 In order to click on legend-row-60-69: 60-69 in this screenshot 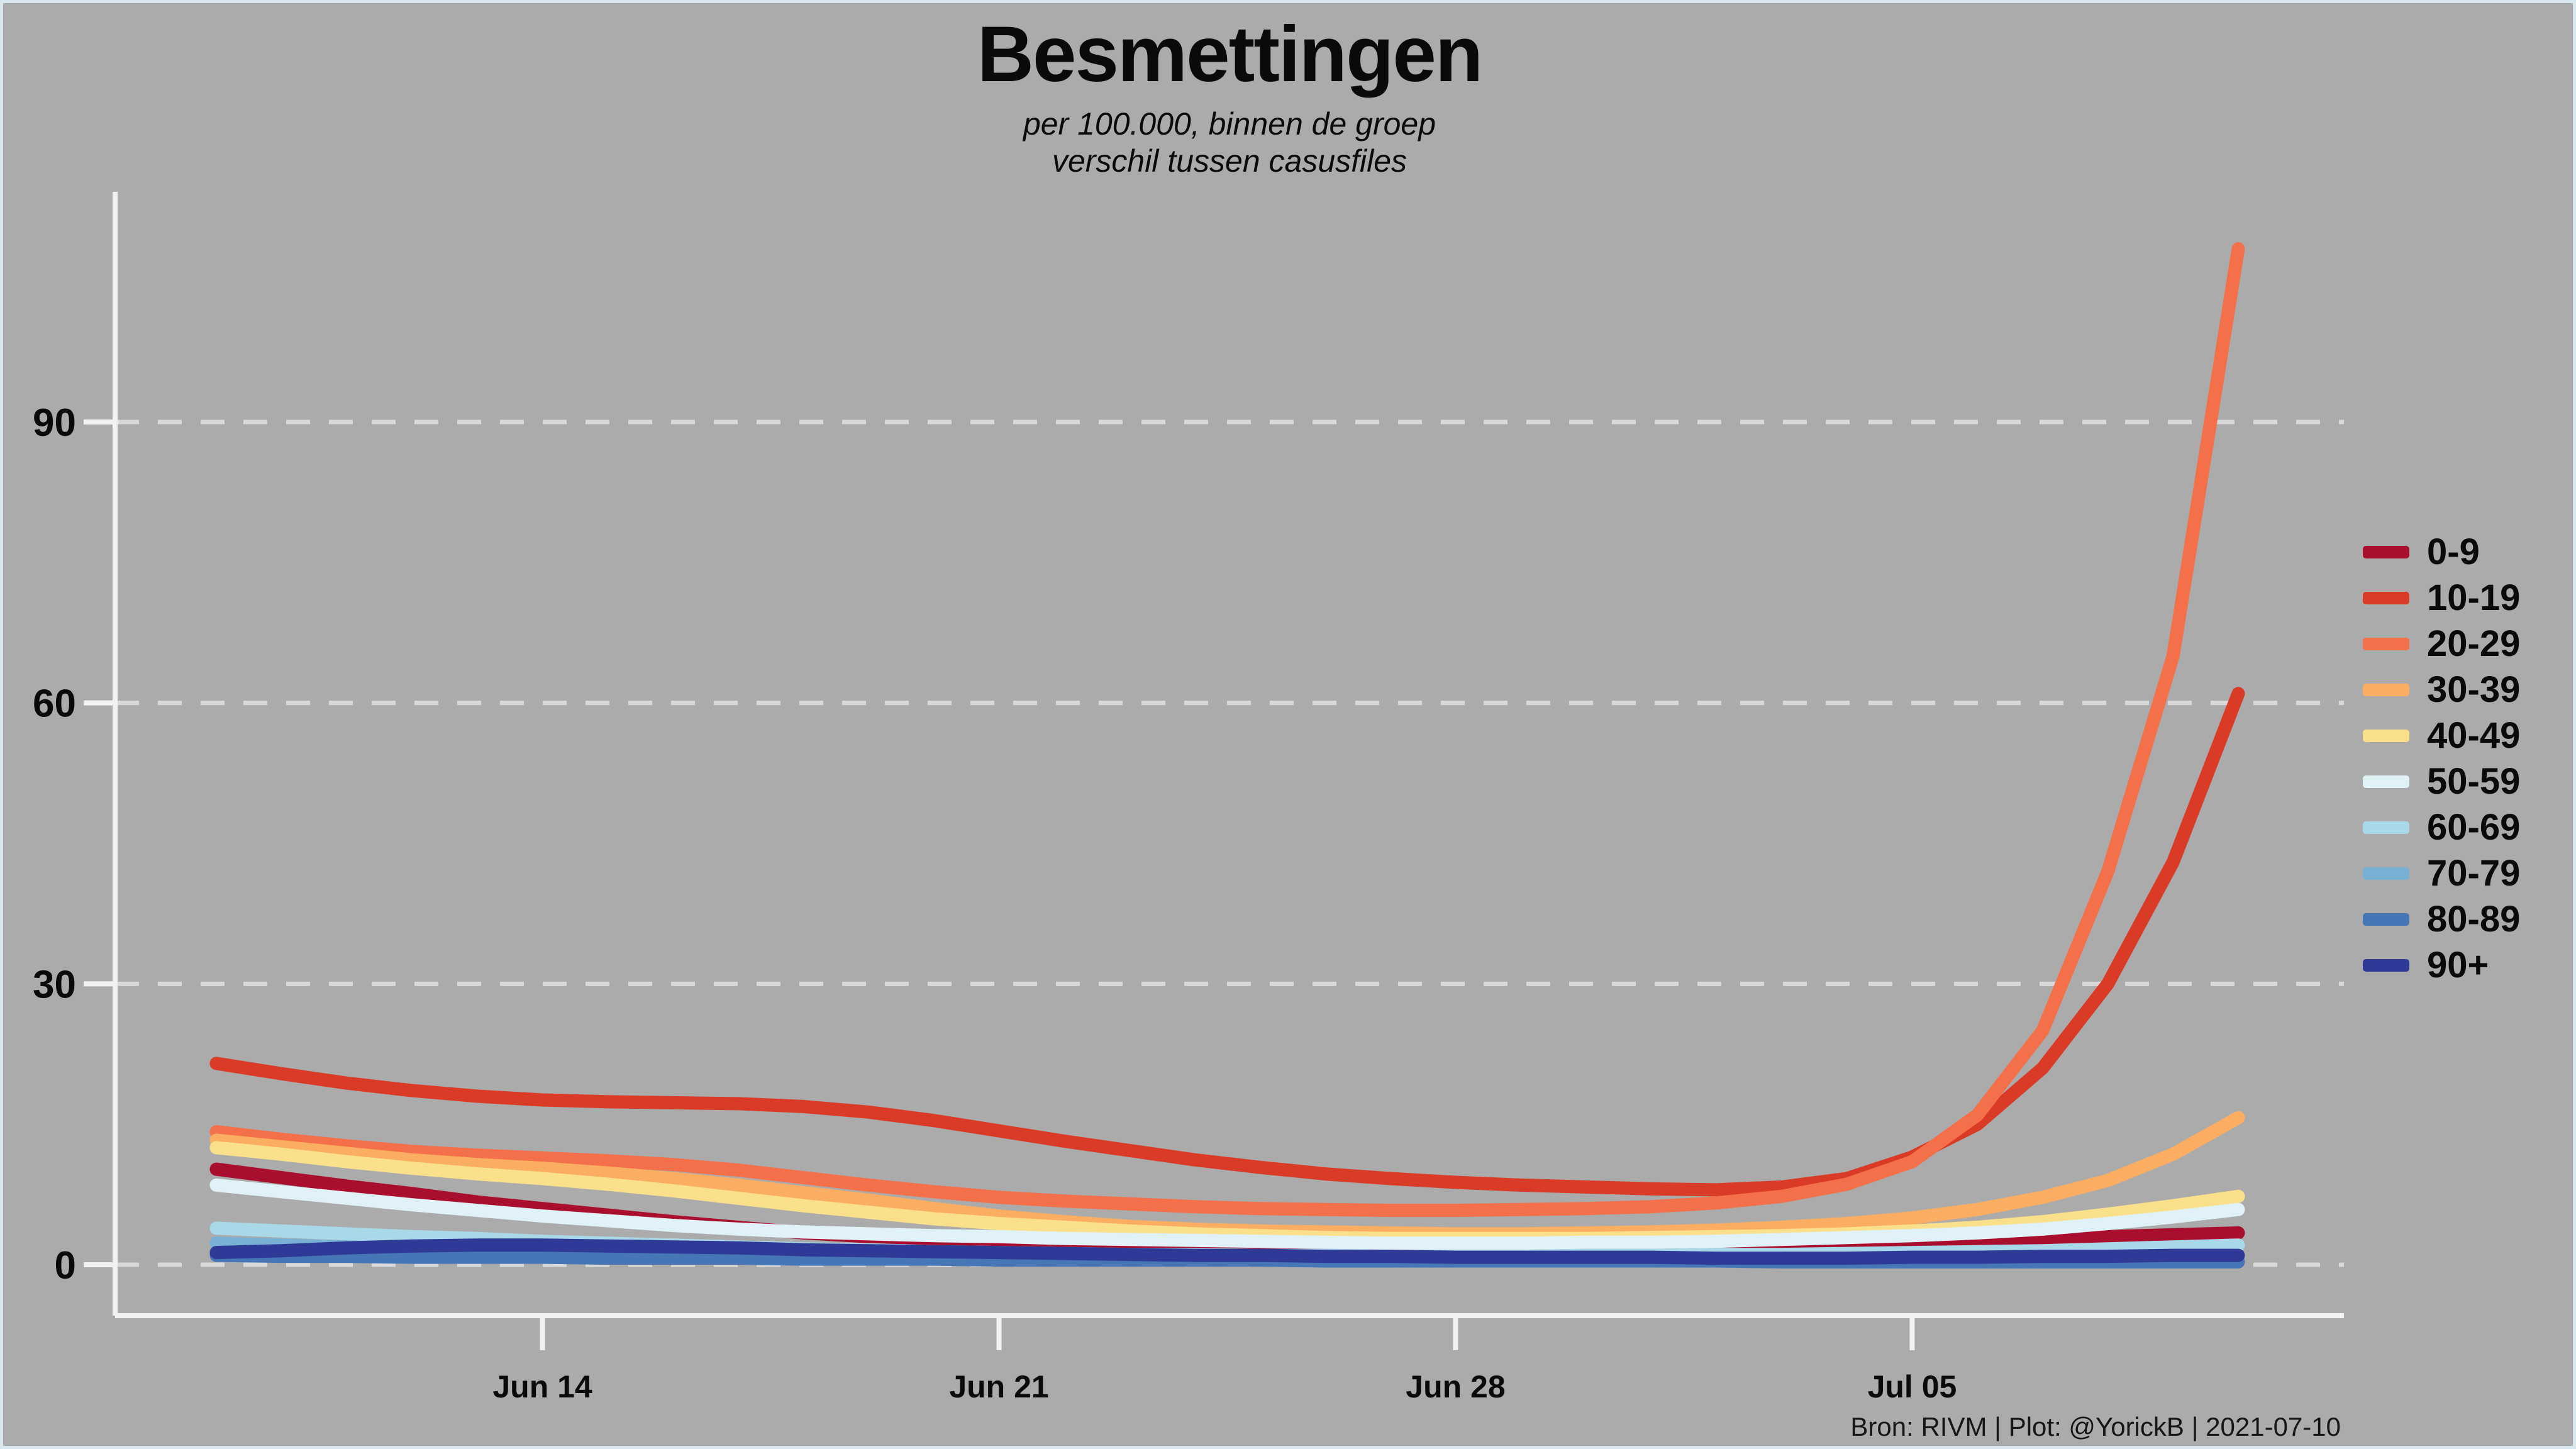, I will do `click(2441, 827)`.